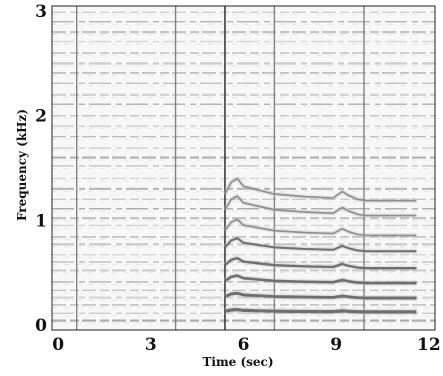  Describe the element at coordinates (41, 326) in the screenshot. I see `y-tick-label: 0` at that location.